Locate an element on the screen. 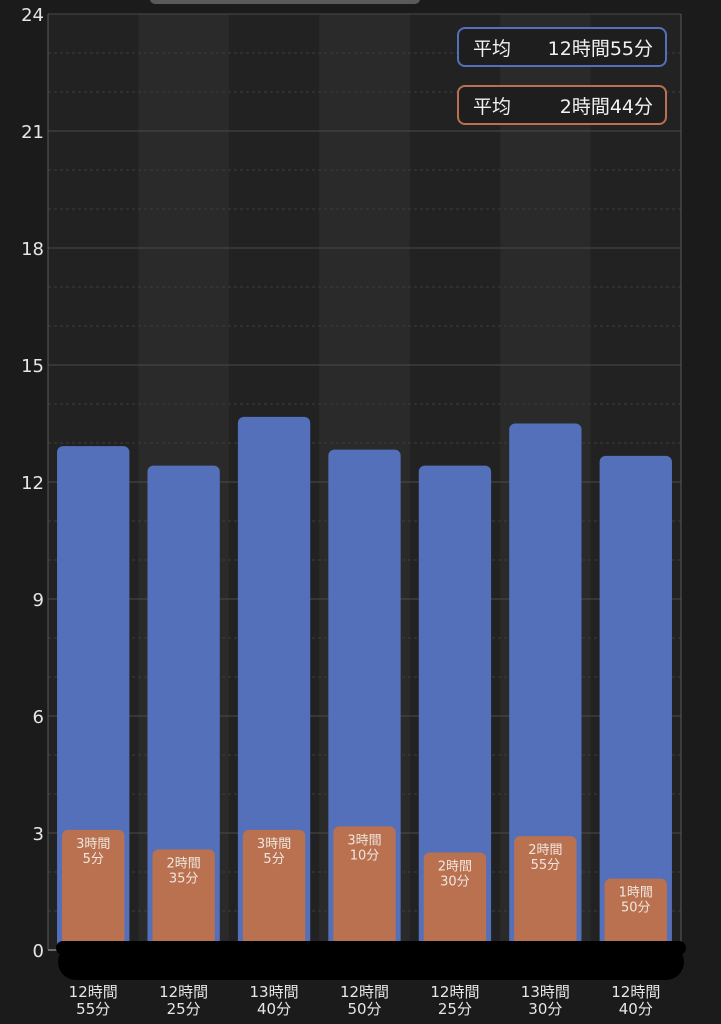 The width and height of the screenshot is (721, 1024). x-tick-label: 13時間 40分 is located at coordinates (274, 1000).